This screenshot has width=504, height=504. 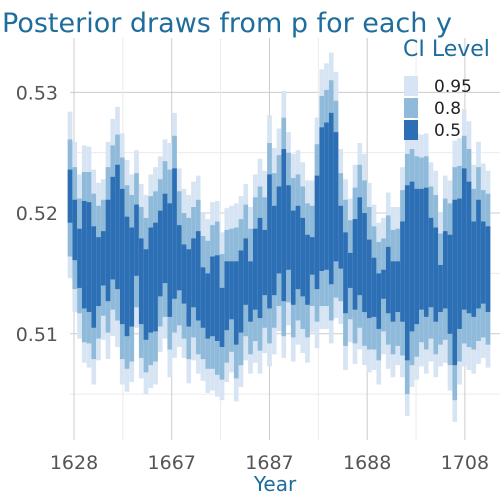 What do you see at coordinates (446, 49) in the screenshot?
I see `legend-title: CI Level` at bounding box center [446, 49].